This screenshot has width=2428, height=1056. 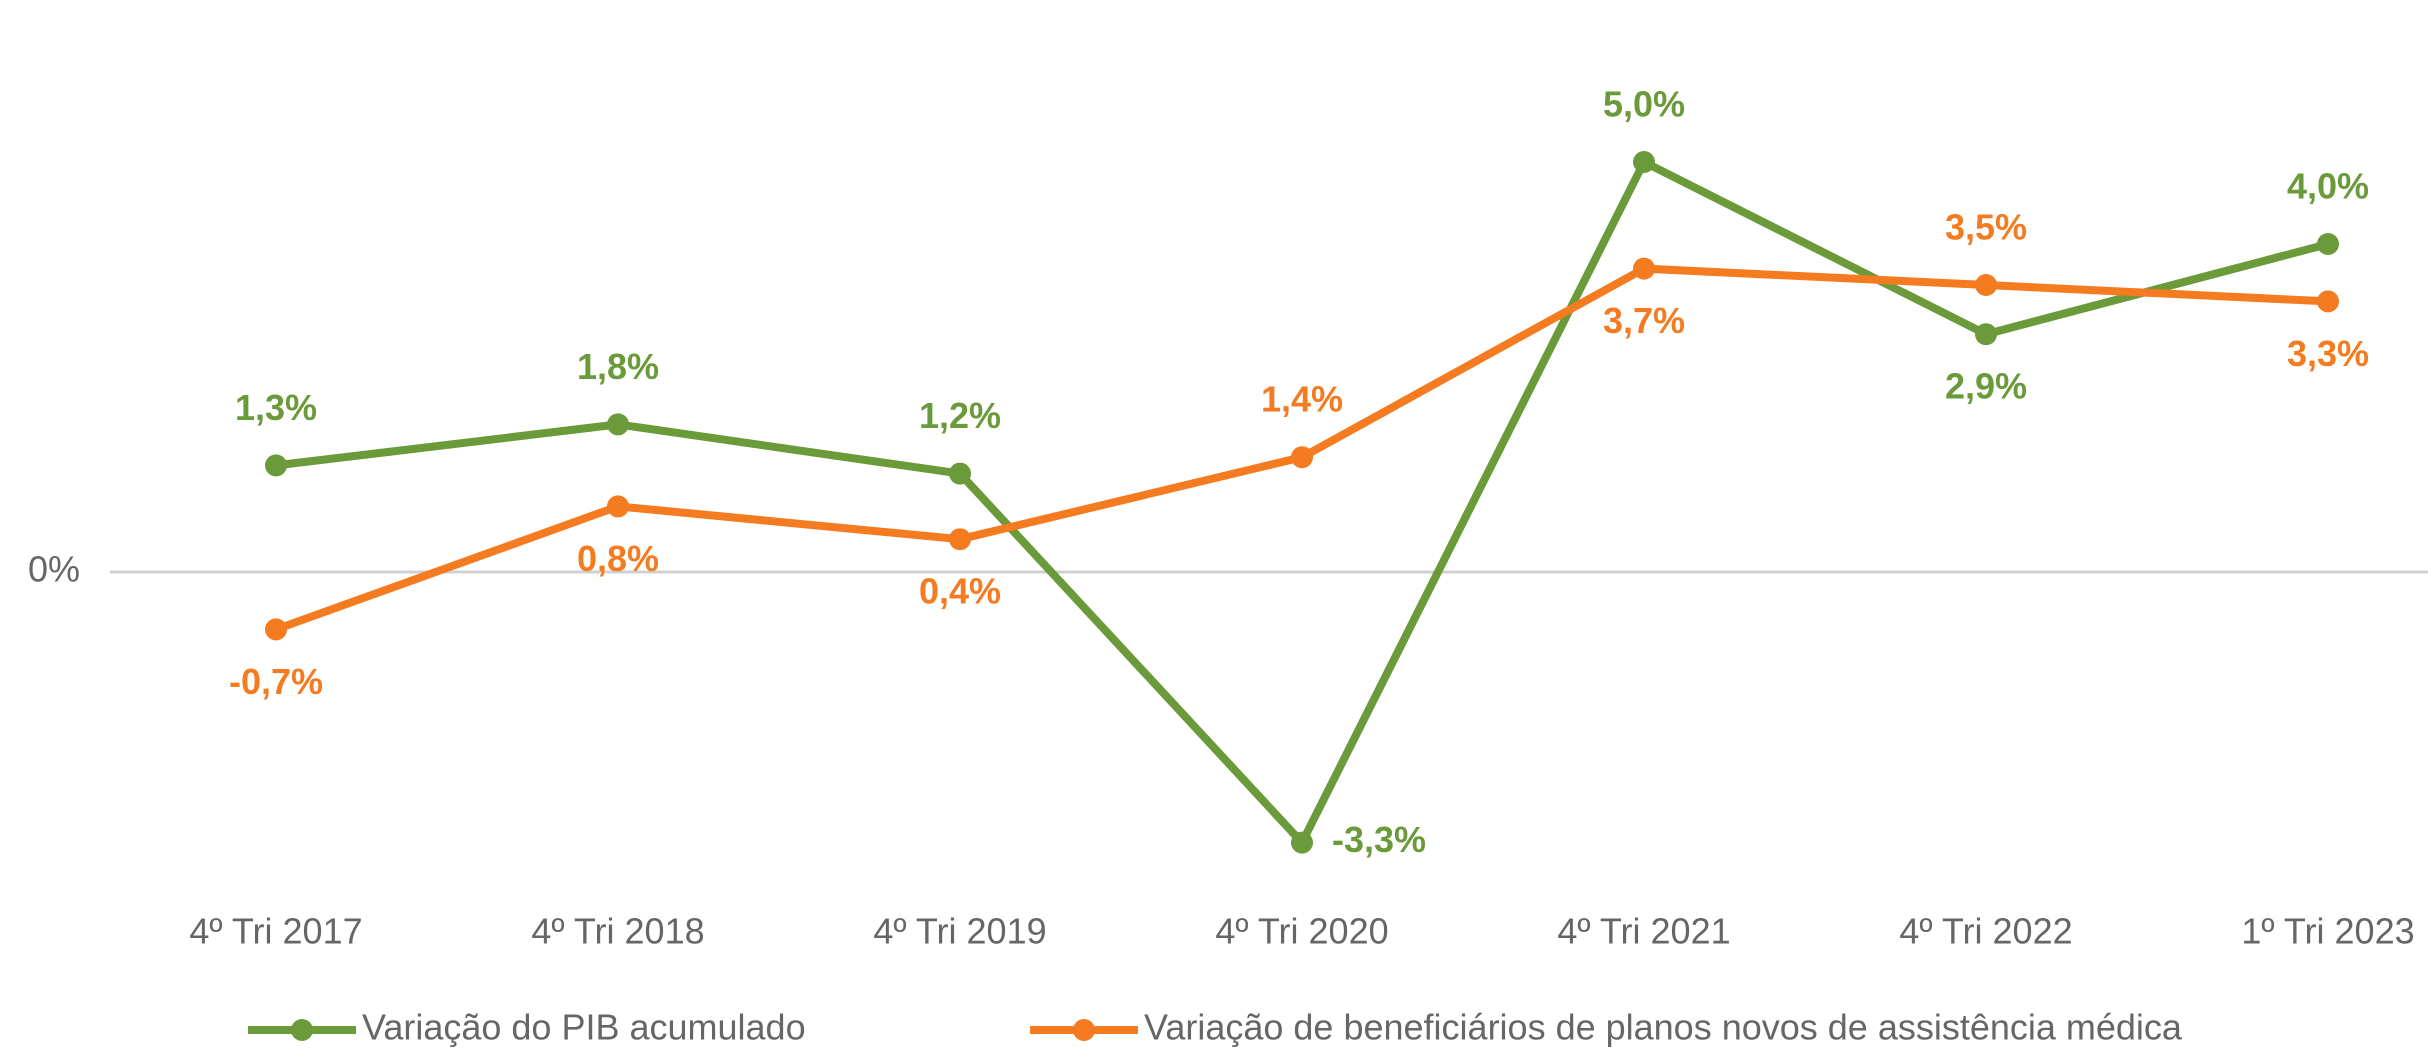 I want to click on data-label: 0,4%, so click(x=960, y=591).